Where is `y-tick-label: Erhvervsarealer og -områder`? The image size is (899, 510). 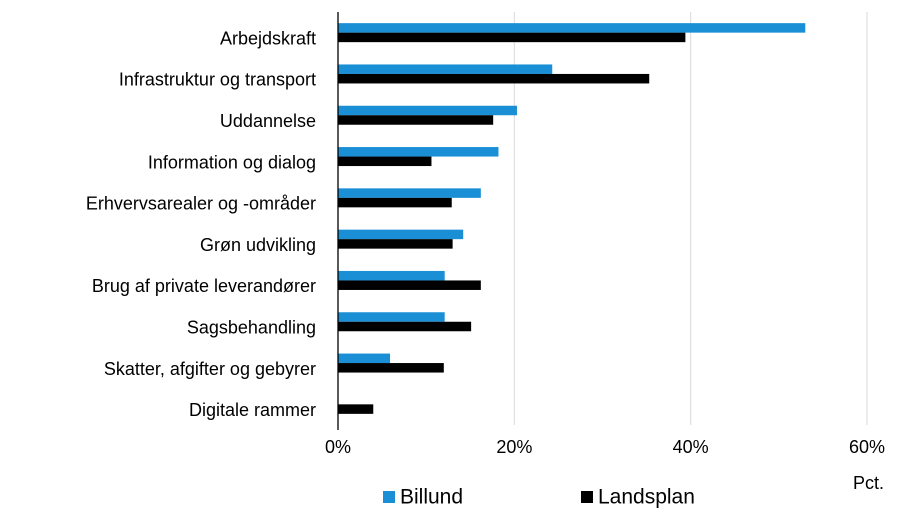
y-tick-label: Erhvervsarealer og -områder is located at coordinates (201, 204).